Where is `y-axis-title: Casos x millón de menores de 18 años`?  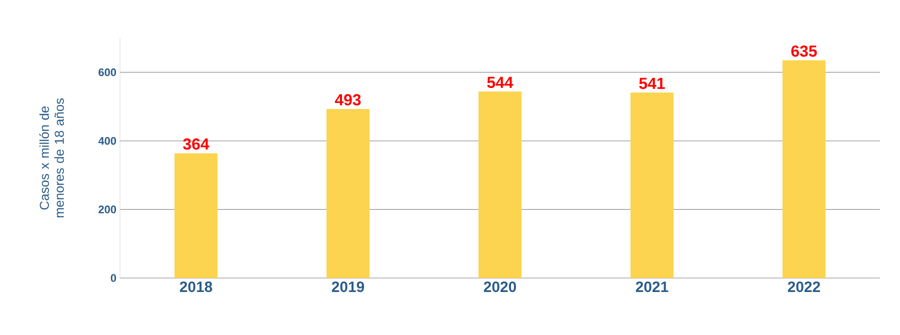
y-axis-title: Casos x millón de menores de 18 años is located at coordinates (51, 158).